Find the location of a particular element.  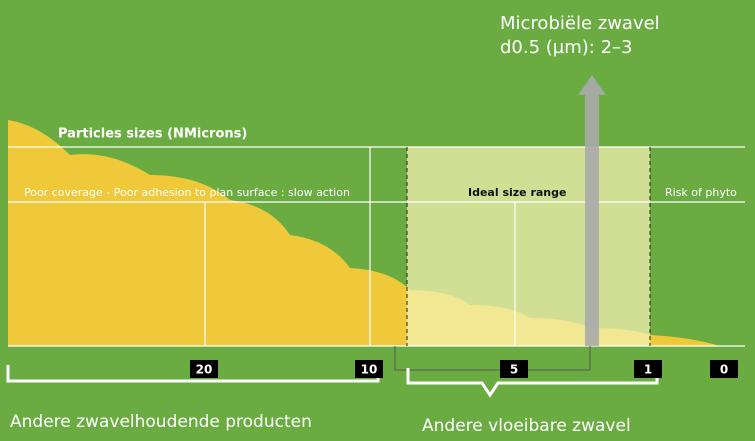

title: Particles sizes (NMicrons) is located at coordinates (152, 134).